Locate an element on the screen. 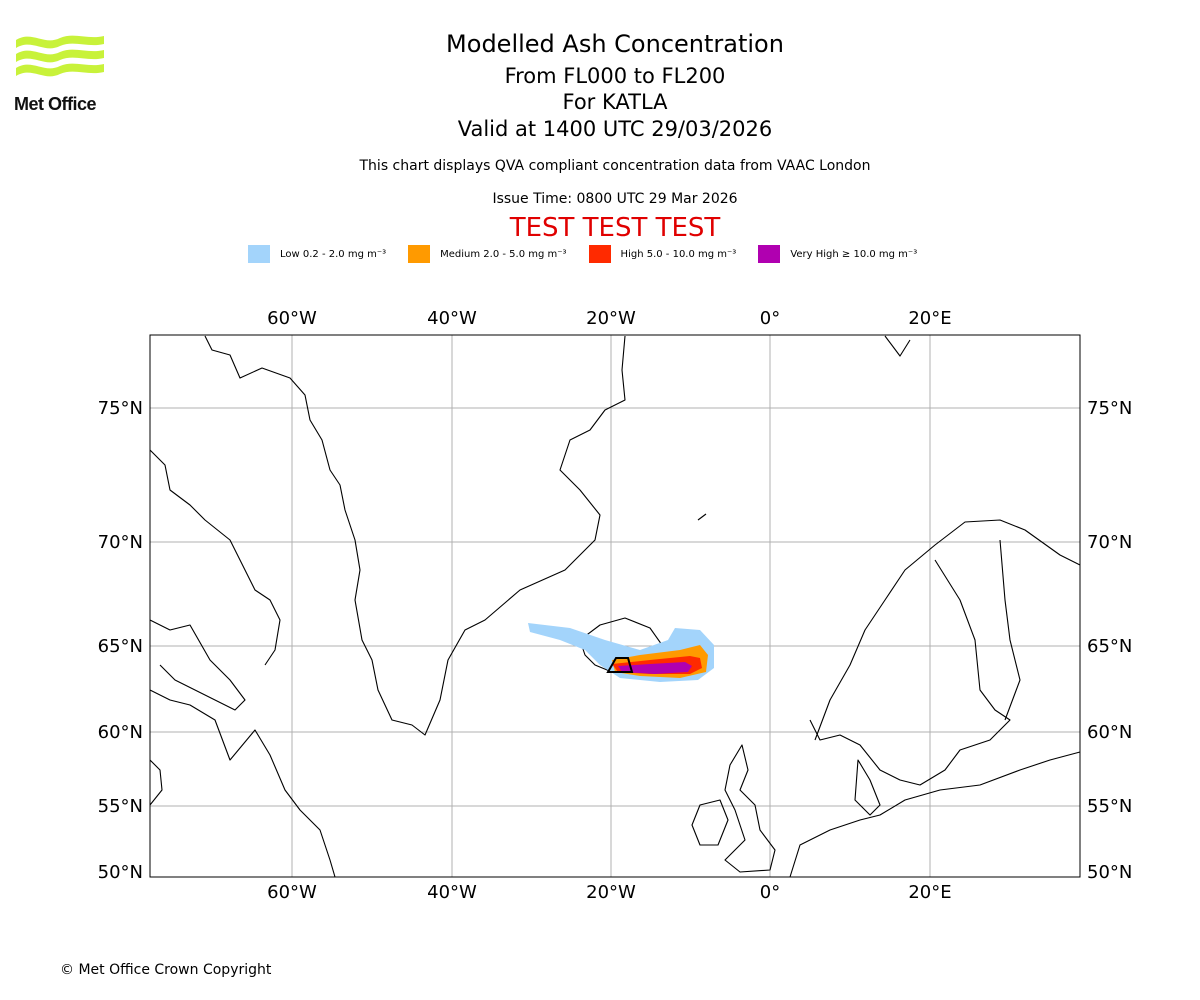 This screenshot has height=1000, width=1200. baffin-coast is located at coordinates (215, 557).